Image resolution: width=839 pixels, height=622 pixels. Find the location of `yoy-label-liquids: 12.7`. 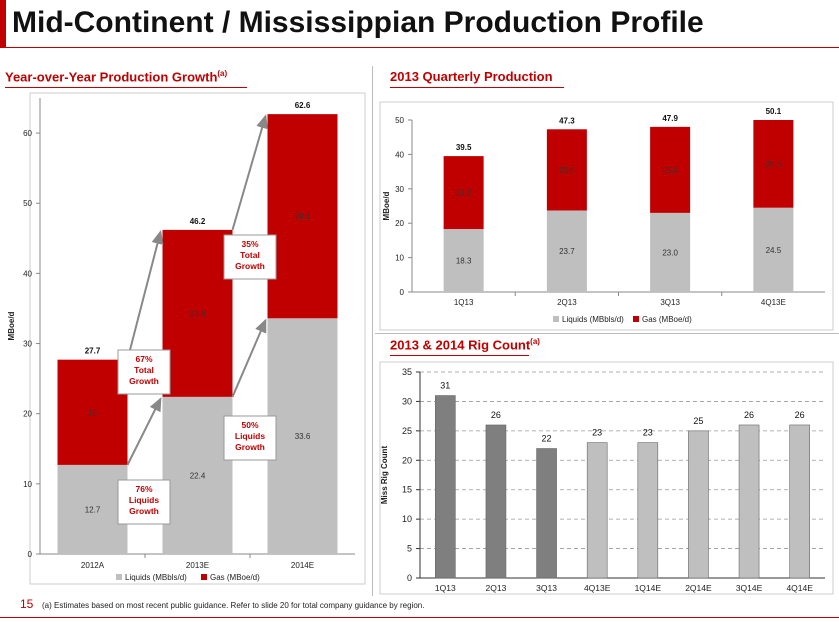

yoy-label-liquids: 12.7 is located at coordinates (93, 509).